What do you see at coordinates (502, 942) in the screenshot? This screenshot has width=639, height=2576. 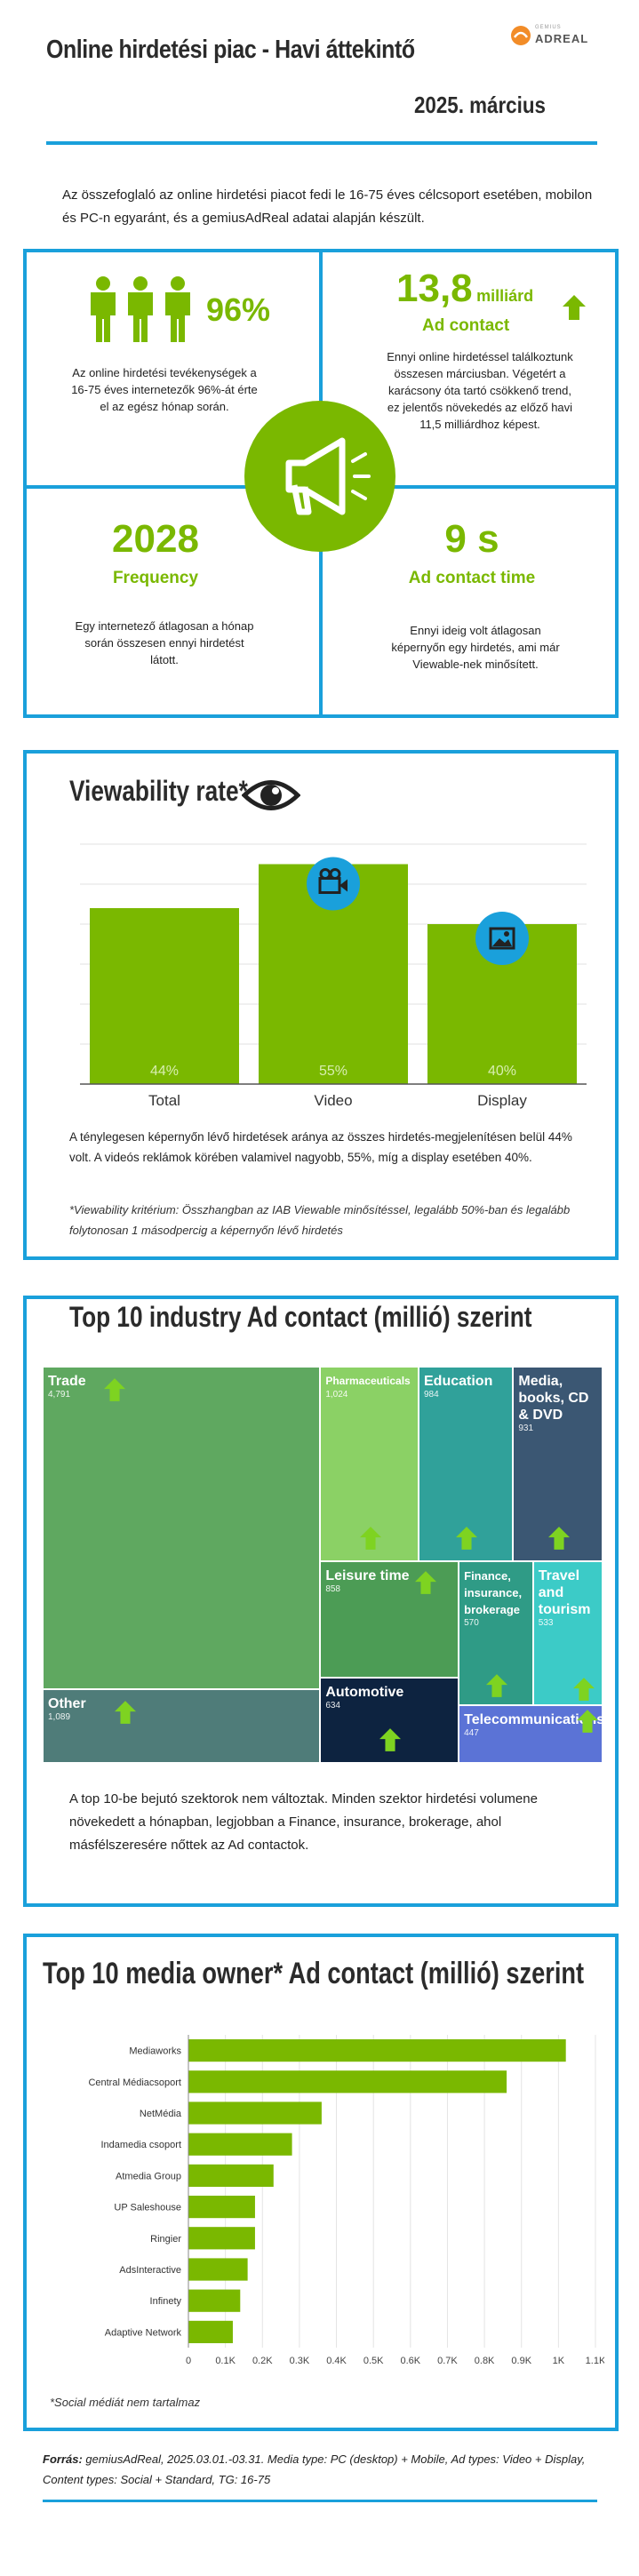 I see `image-mountain` at bounding box center [502, 942].